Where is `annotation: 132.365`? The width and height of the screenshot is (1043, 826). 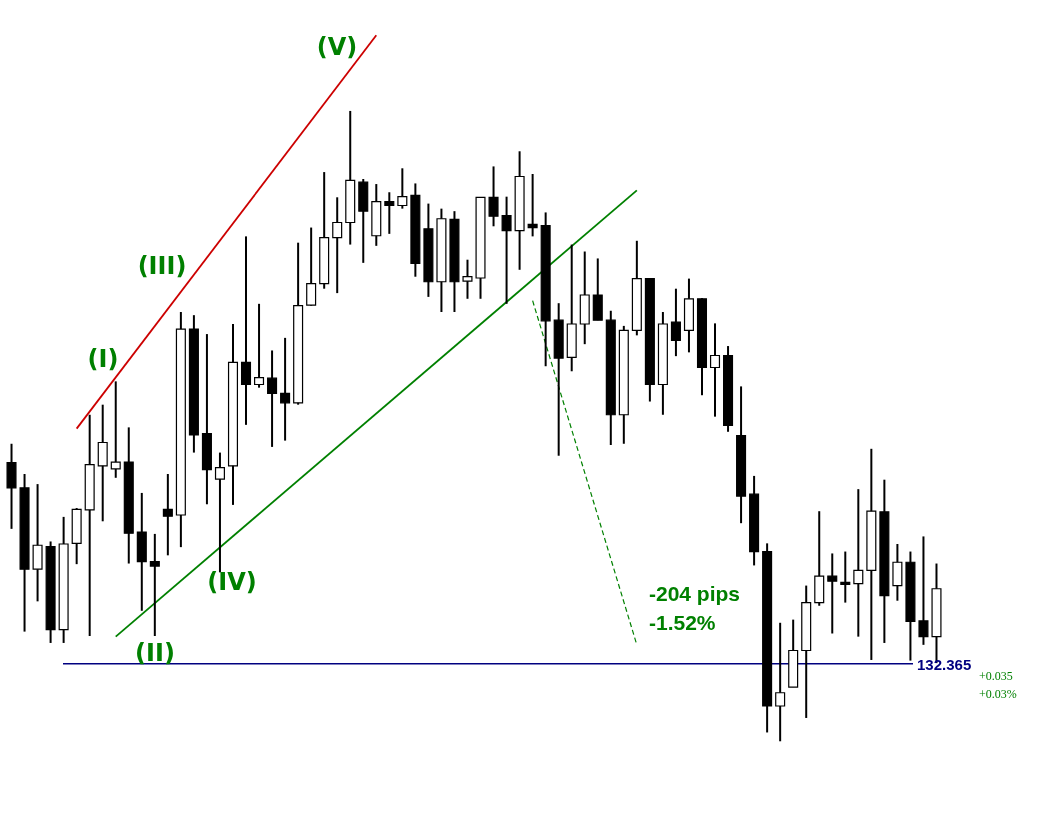
annotation: 132.365 is located at coordinates (944, 664).